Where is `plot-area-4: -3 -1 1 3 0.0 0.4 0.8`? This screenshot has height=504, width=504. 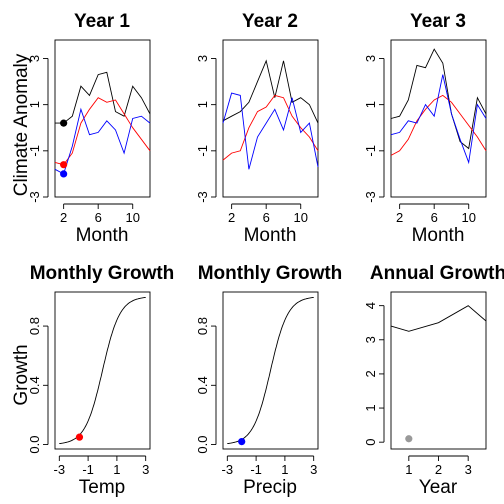 plot-area-4: -3 -1 1 3 0.0 0.4 0.8 is located at coordinates (257, 384).